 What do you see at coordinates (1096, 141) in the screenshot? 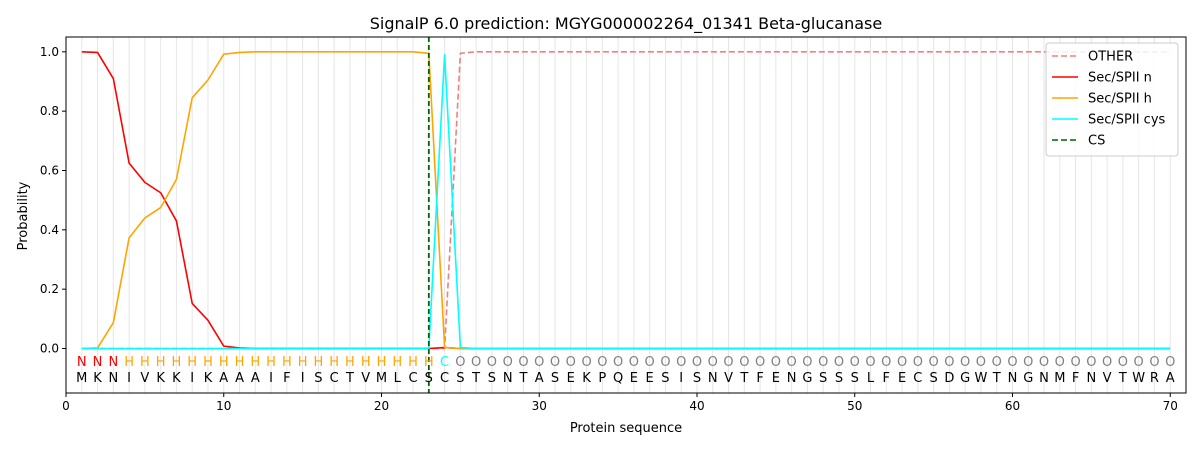
I see `legend-label: CS` at bounding box center [1096, 141].